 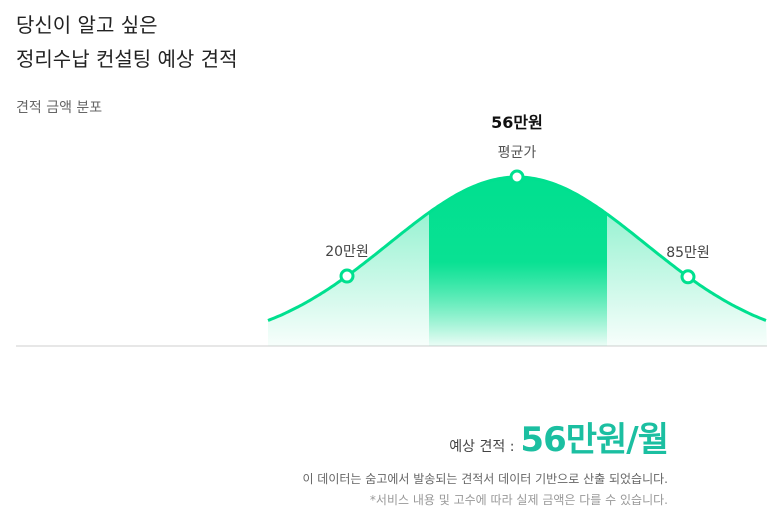 What do you see at coordinates (518, 500) in the screenshot?
I see `disclaimer-note: *서비스 내용 및 고수에 따라 실제 금액은 다를 수 있습니다.` at bounding box center [518, 500].